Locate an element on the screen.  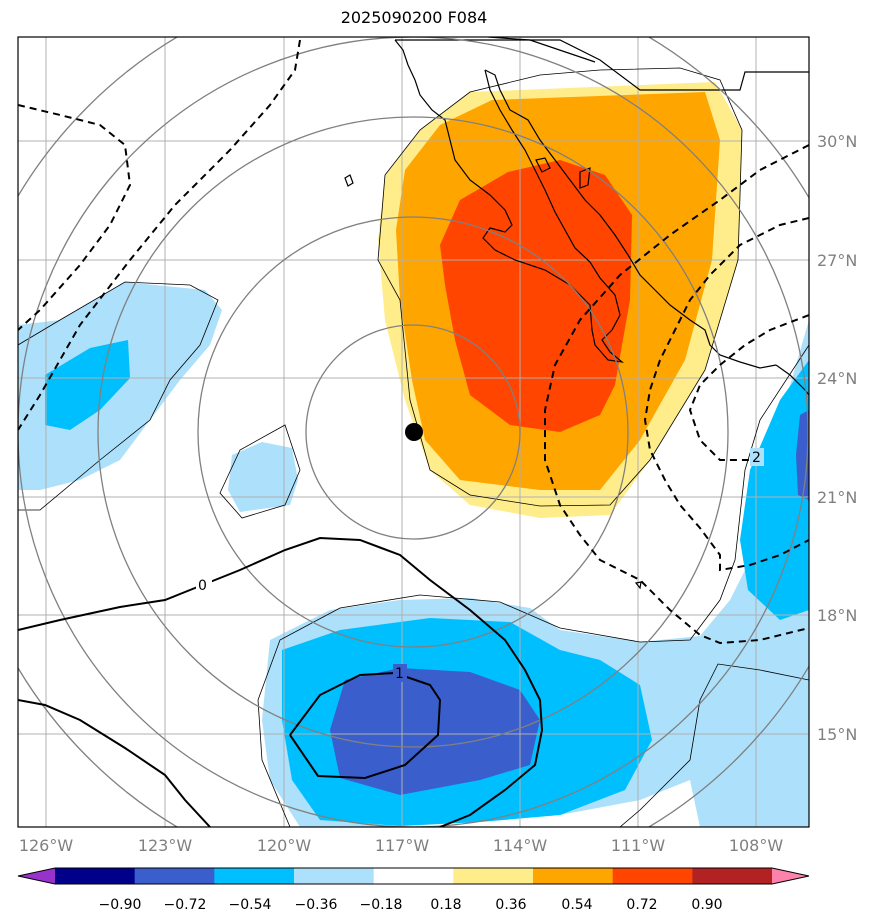
fill-level-neg0.36-east is located at coordinates (774, 490).